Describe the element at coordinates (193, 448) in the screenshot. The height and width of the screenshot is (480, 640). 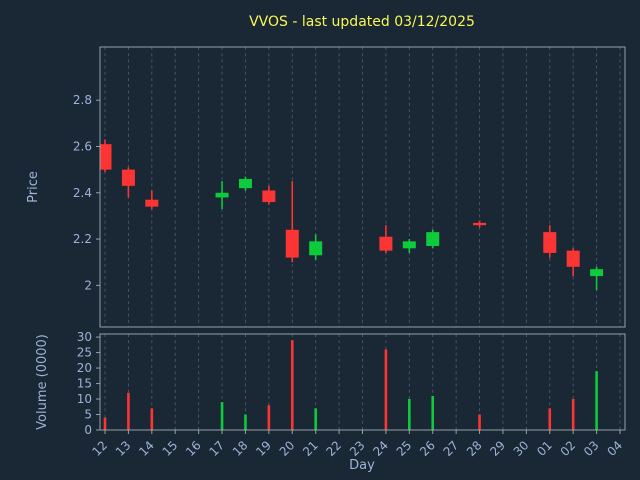
I see `x-tick-label: 16` at that location.